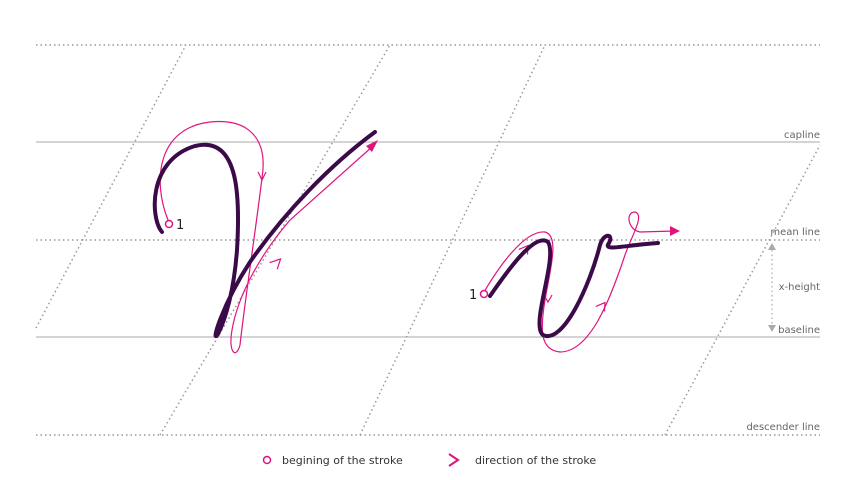 This screenshot has width=854, height=480. Describe the element at coordinates (772, 287) in the screenshot. I see `x-height-arrow` at that location.